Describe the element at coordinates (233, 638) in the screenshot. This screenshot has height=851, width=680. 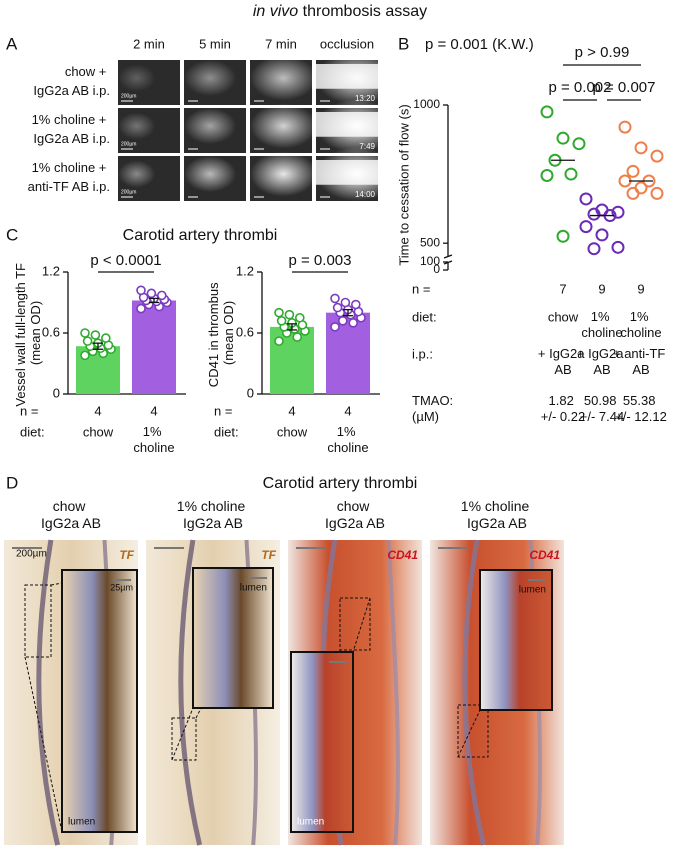
I see `inset-image` at that location.